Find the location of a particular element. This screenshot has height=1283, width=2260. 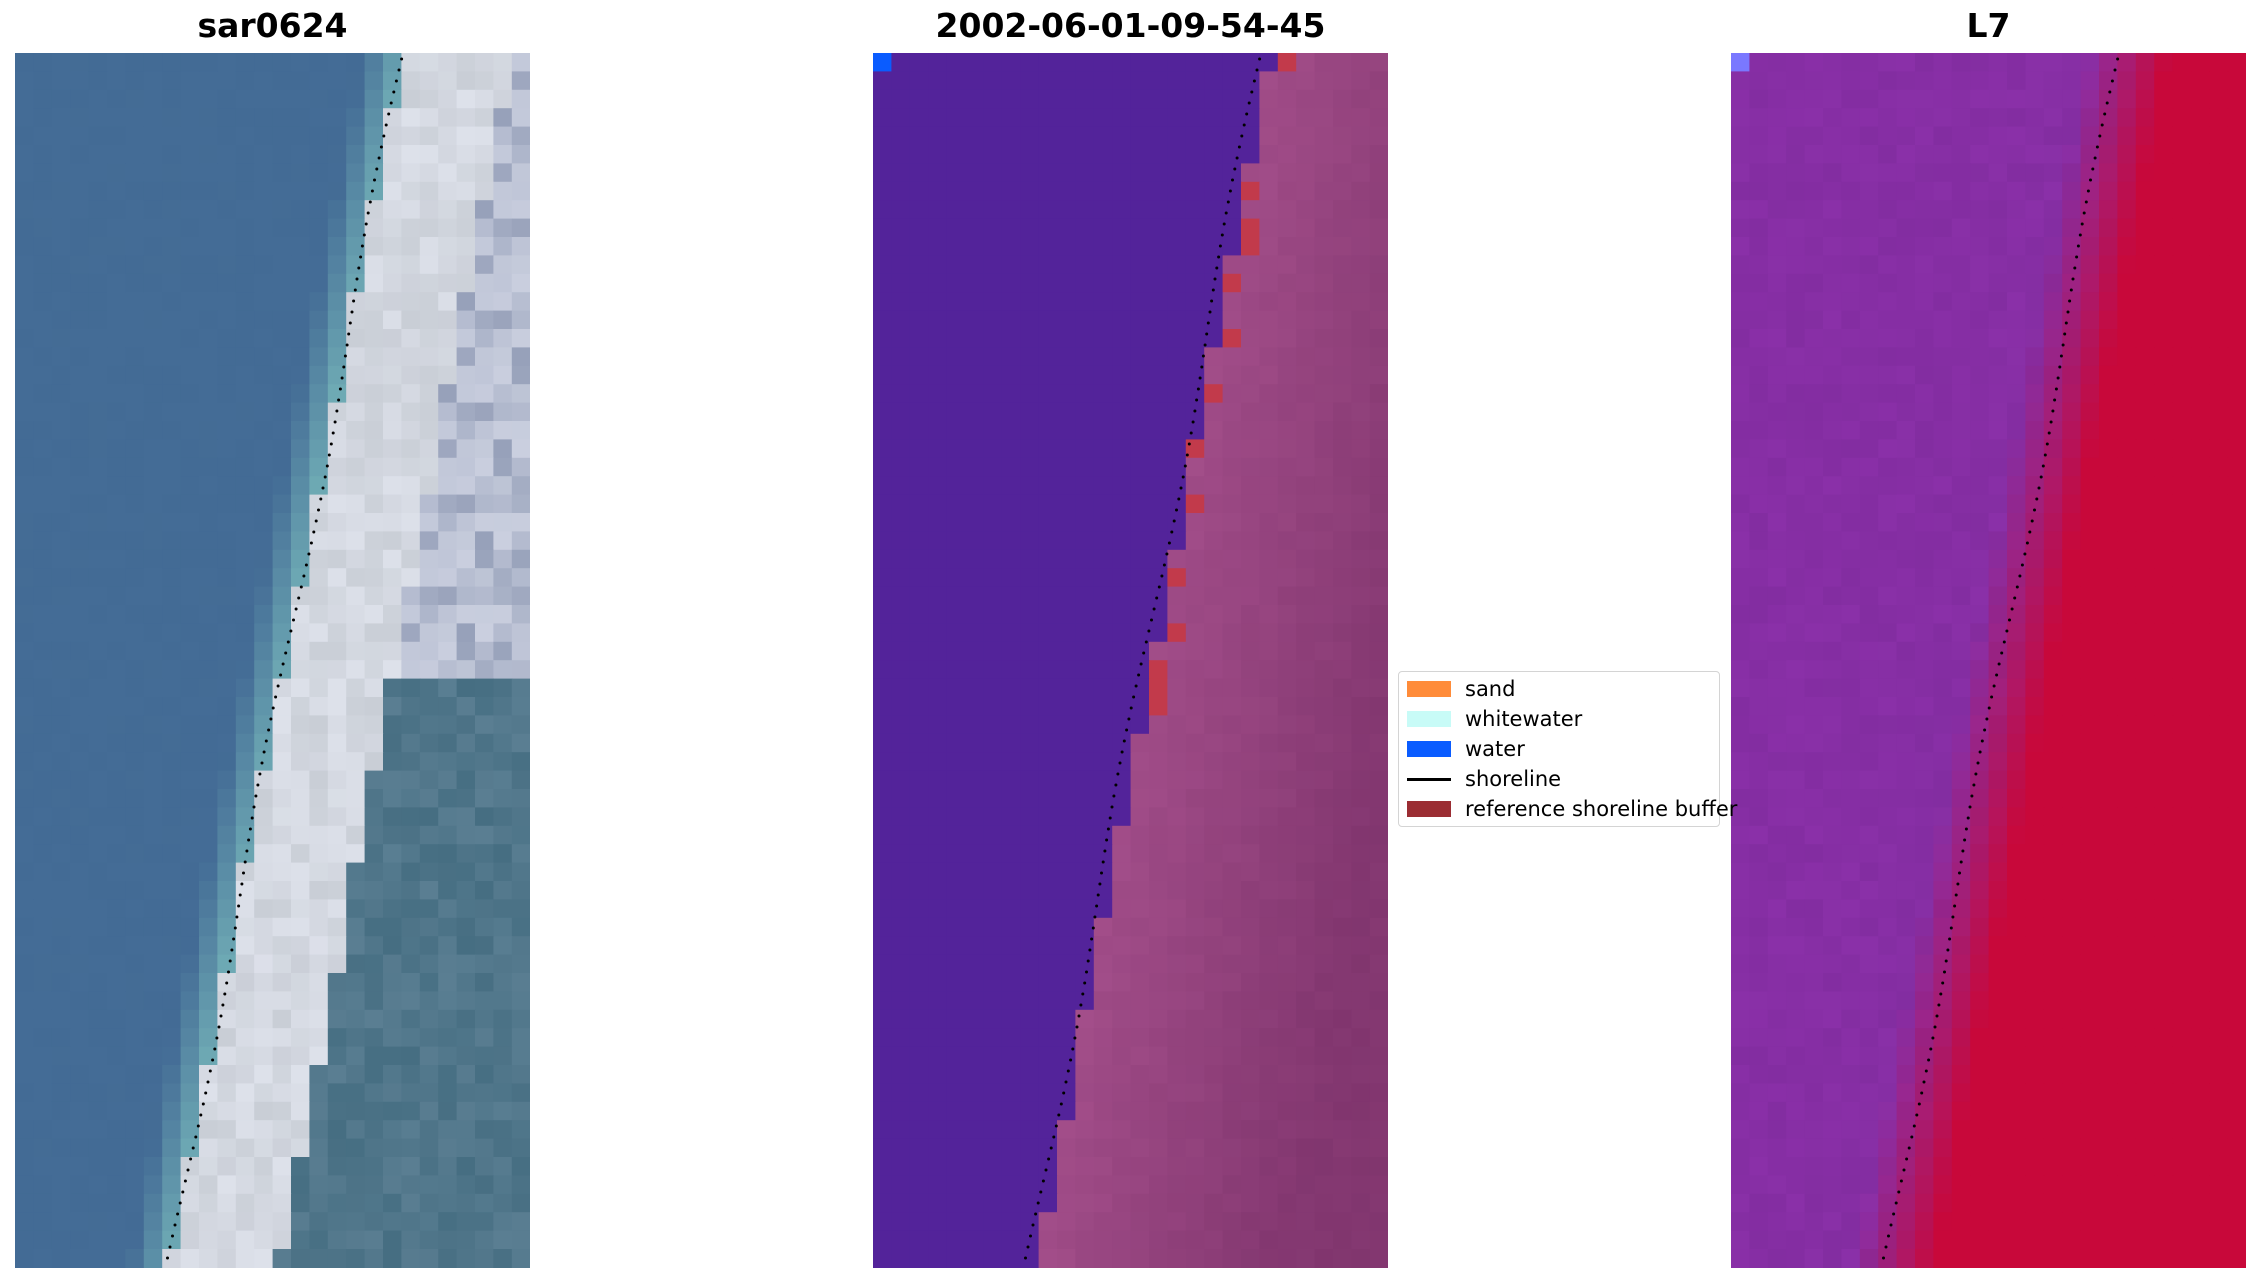

legend-label-sand: sand is located at coordinates (1490, 689).